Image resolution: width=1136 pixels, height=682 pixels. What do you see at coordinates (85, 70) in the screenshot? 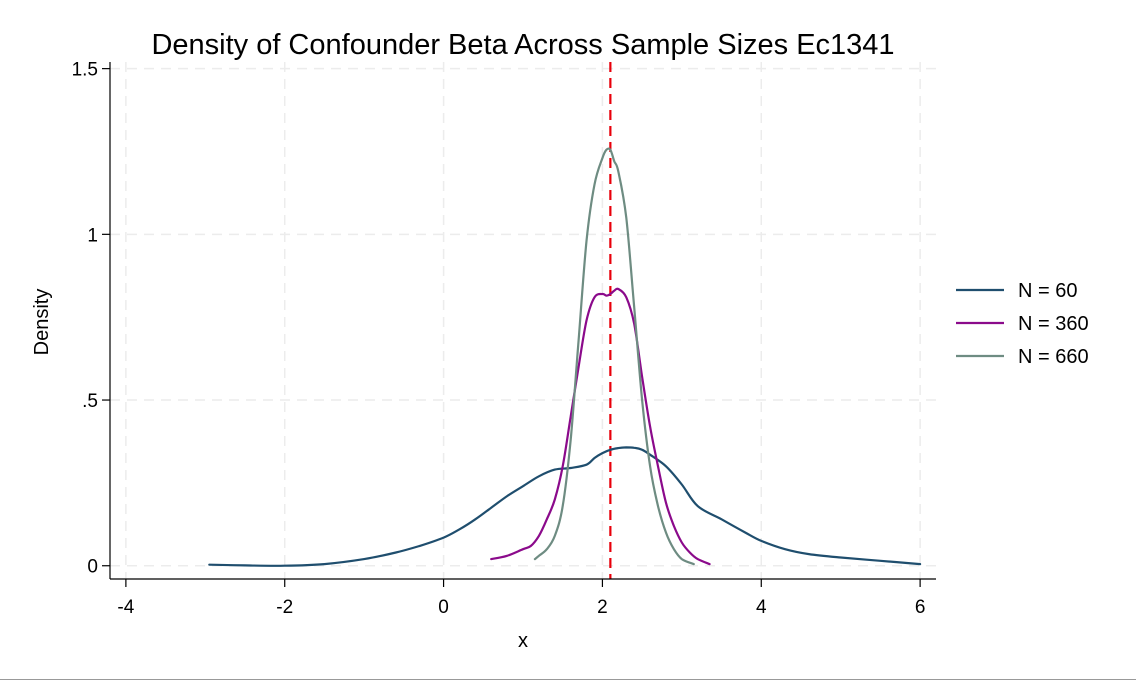
I see `y-tick-label: 1.5` at bounding box center [85, 70].